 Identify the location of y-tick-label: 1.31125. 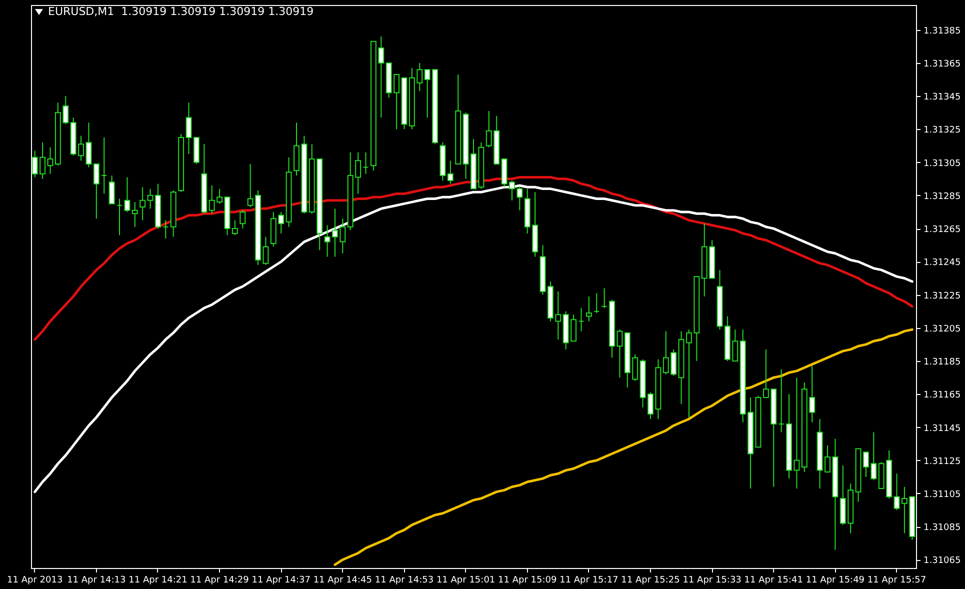
(942, 461).